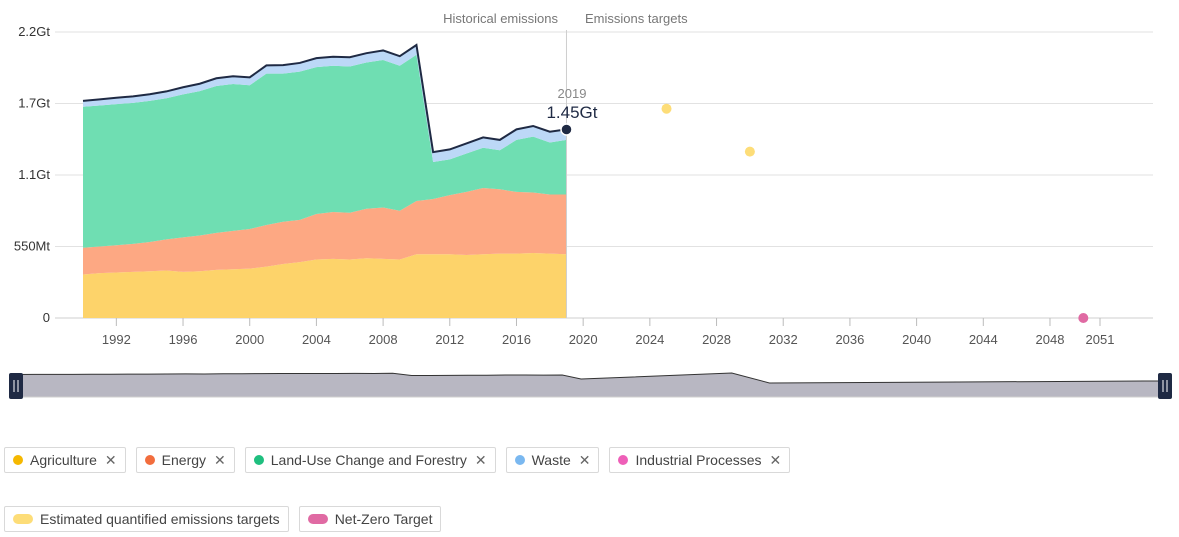  What do you see at coordinates (583, 339) in the screenshot?
I see `x-tick-label: 2020` at bounding box center [583, 339].